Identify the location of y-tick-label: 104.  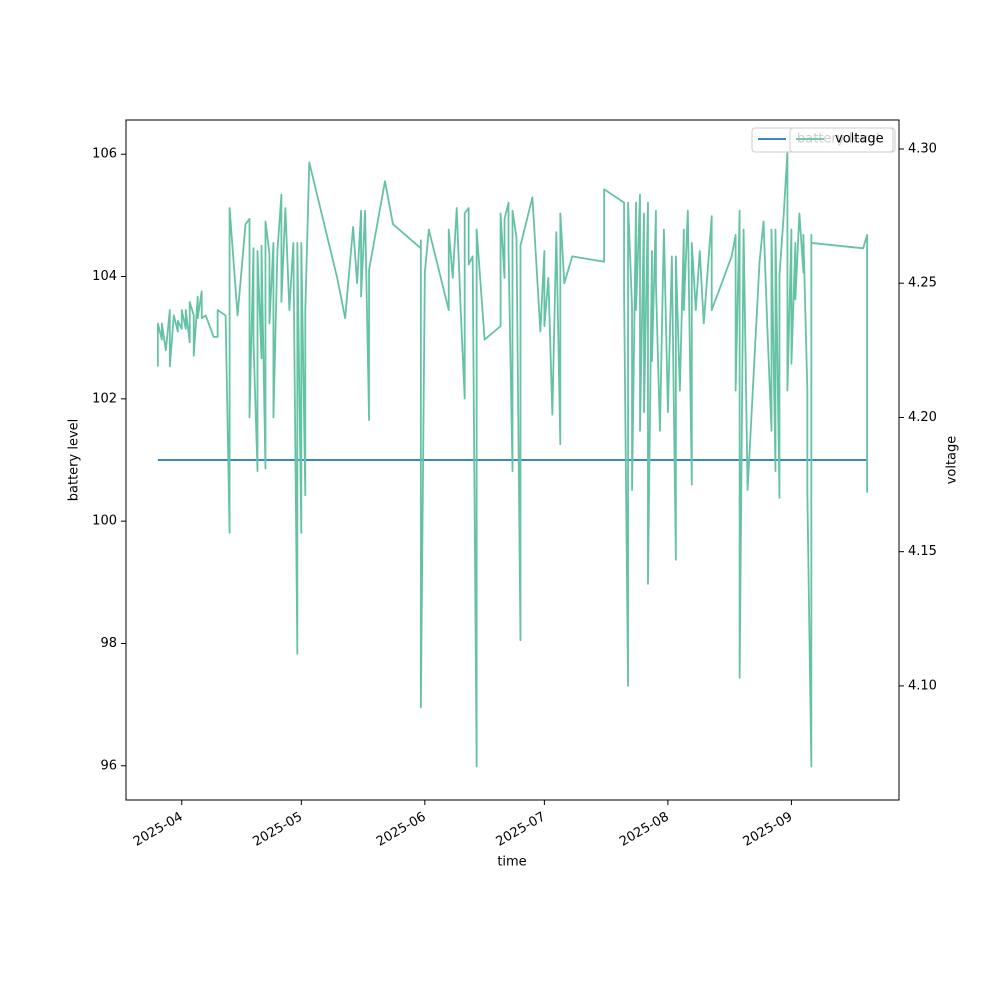
(104, 276).